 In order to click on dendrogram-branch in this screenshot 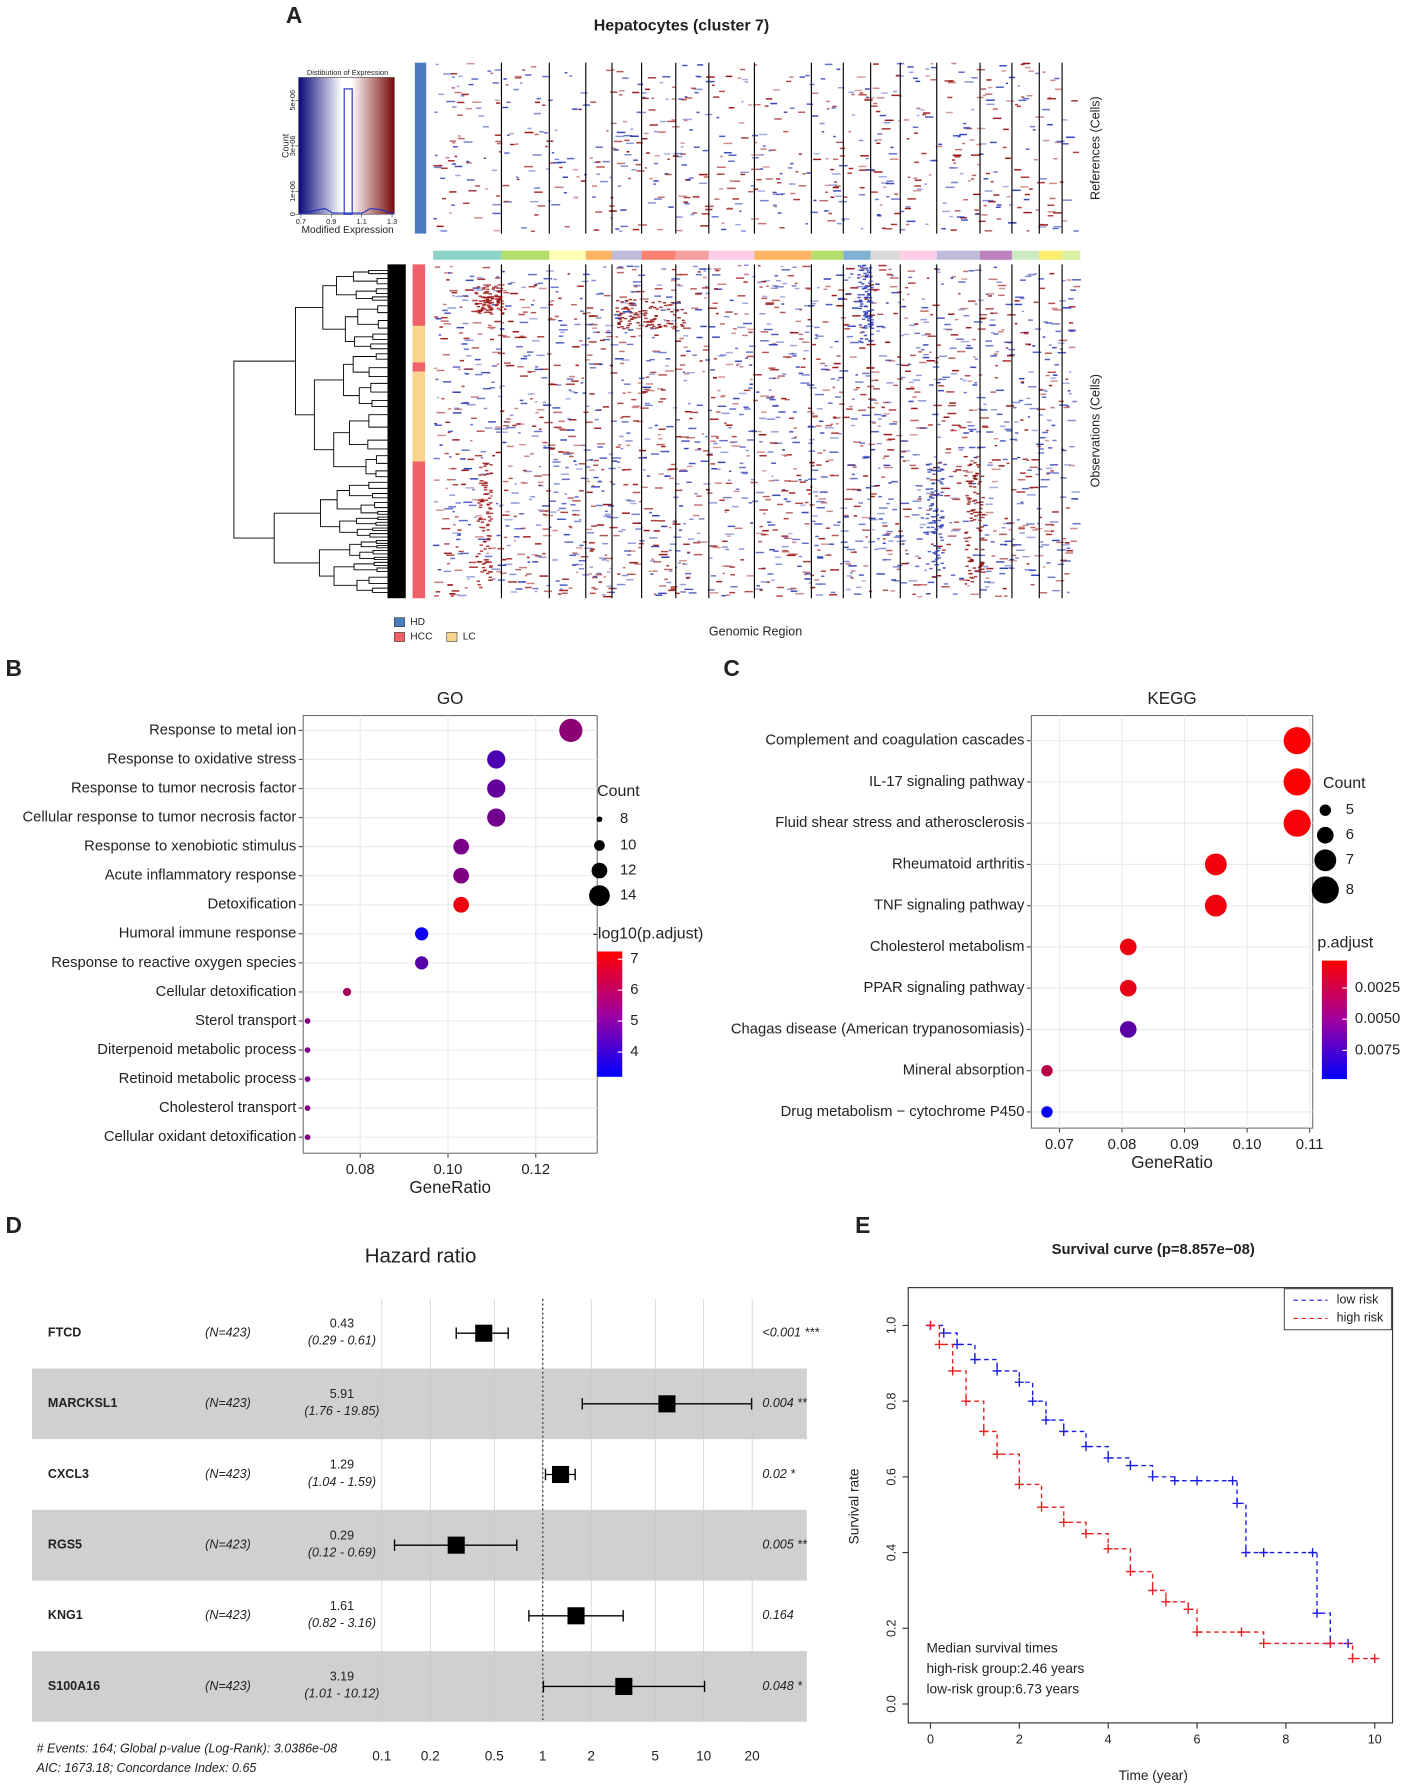, I will do `click(378, 580)`.